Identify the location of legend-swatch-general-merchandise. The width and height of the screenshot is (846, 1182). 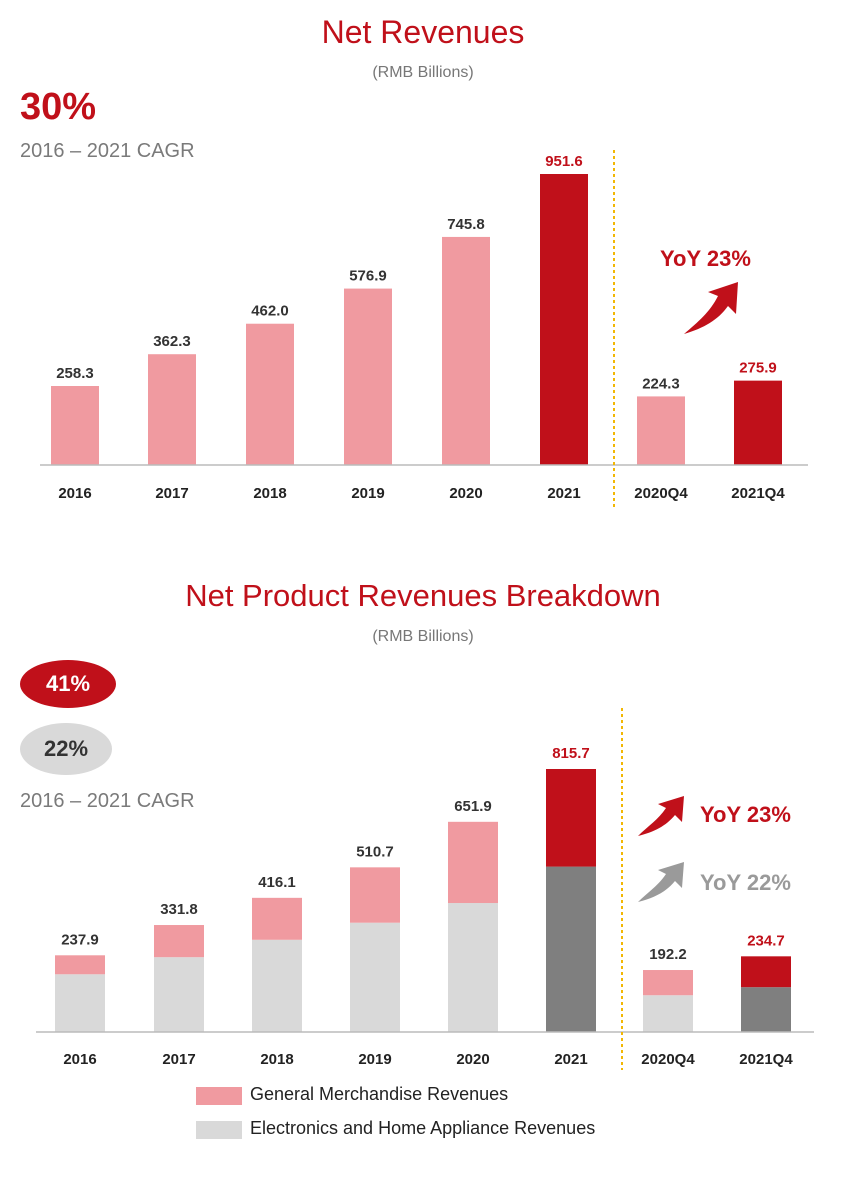
(219, 1096).